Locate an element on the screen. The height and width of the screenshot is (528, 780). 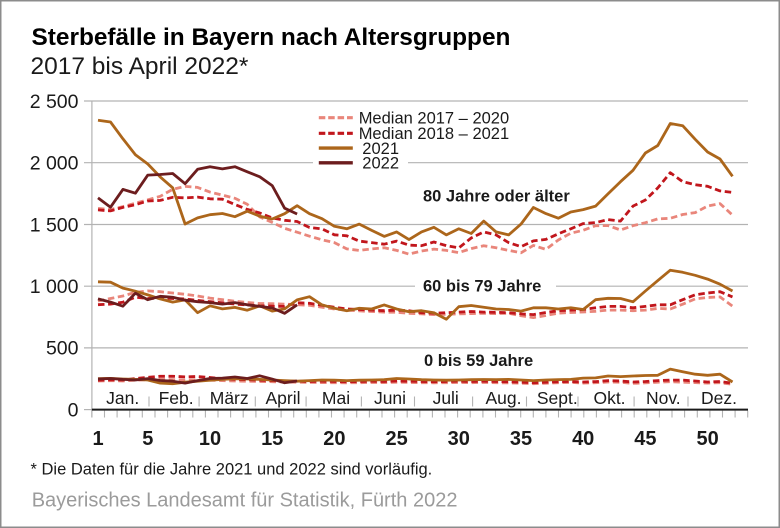
svg-text: Nov. is located at coordinates (663, 398).